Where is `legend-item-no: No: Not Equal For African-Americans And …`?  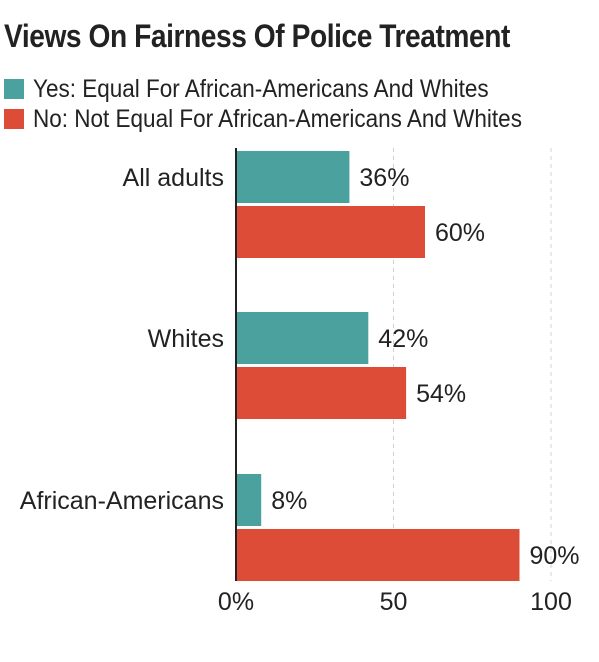 legend-item-no: No: Not Equal For African-Americans And … is located at coordinates (290, 119).